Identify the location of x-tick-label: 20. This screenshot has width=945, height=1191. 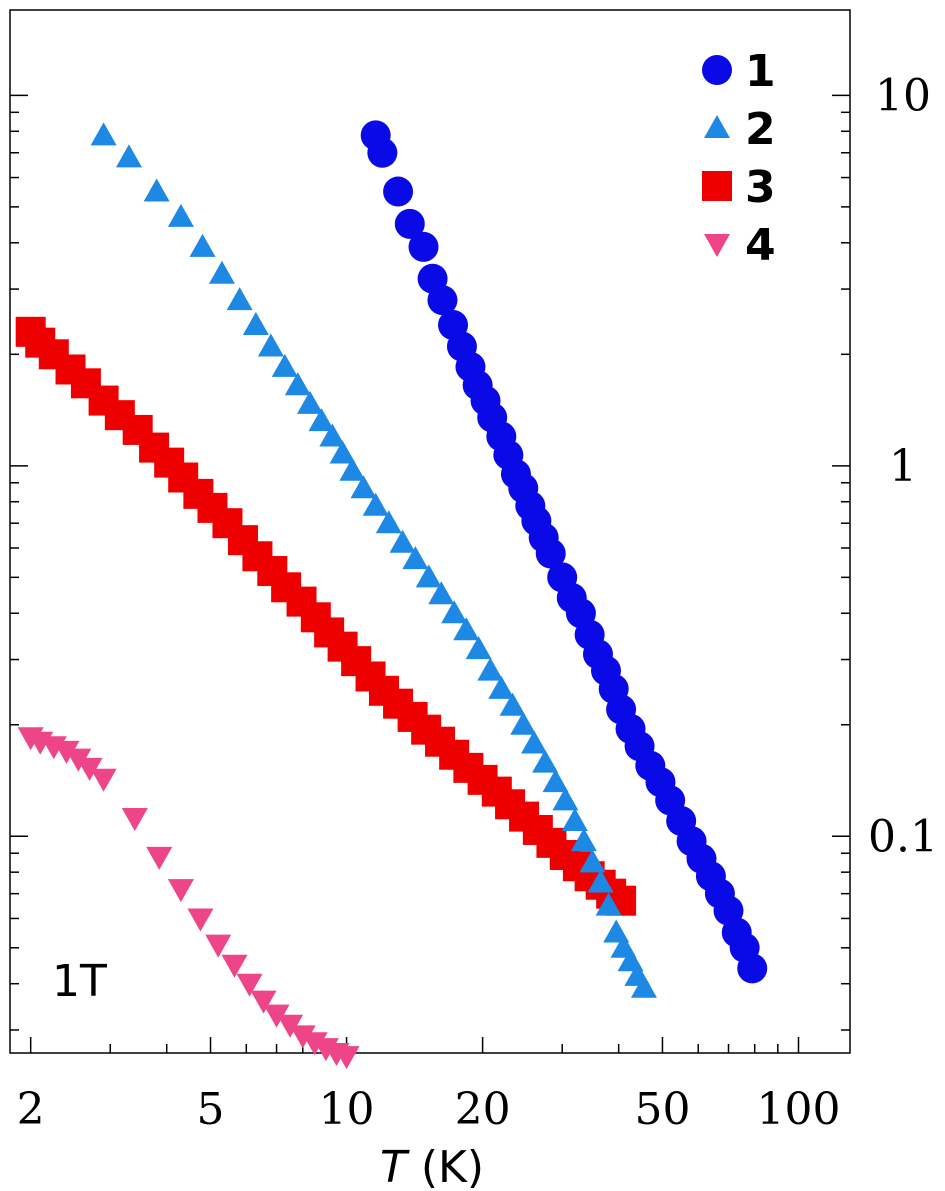
(483, 1109).